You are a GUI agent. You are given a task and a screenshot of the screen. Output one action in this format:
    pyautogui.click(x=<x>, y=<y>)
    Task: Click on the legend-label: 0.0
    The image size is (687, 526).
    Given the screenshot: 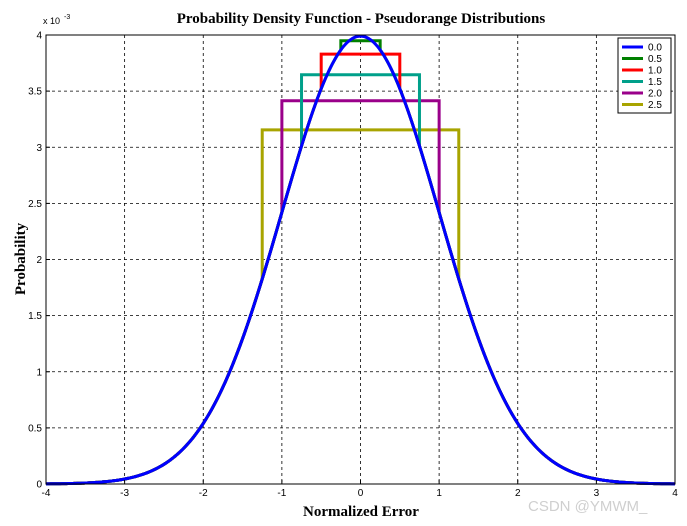 What is the action you would take?
    pyautogui.click(x=655, y=48)
    